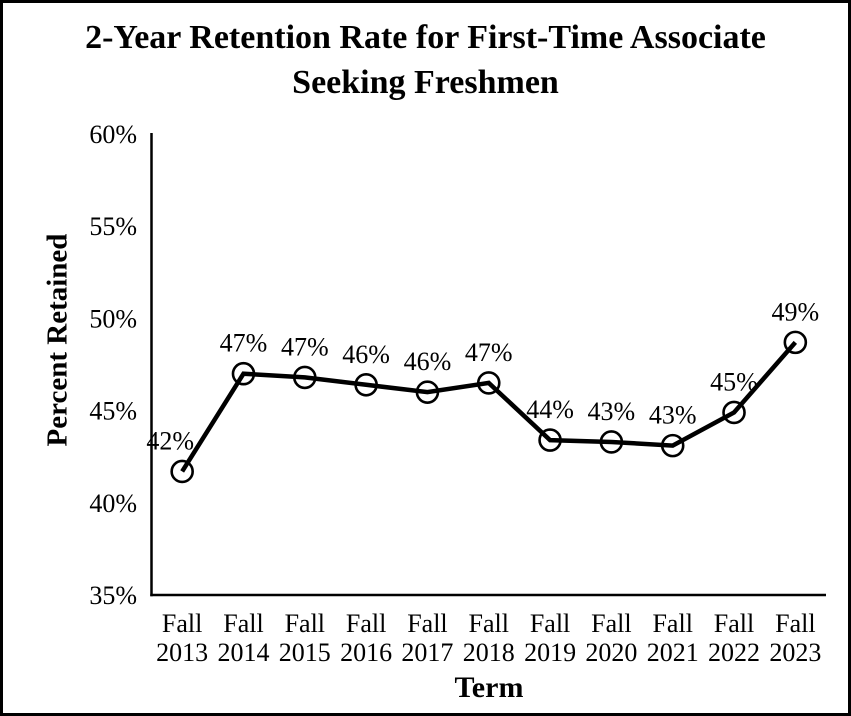 The width and height of the screenshot is (851, 716). Describe the element at coordinates (366, 638) in the screenshot. I see `x-tick-label: Fall 2016` at that location.